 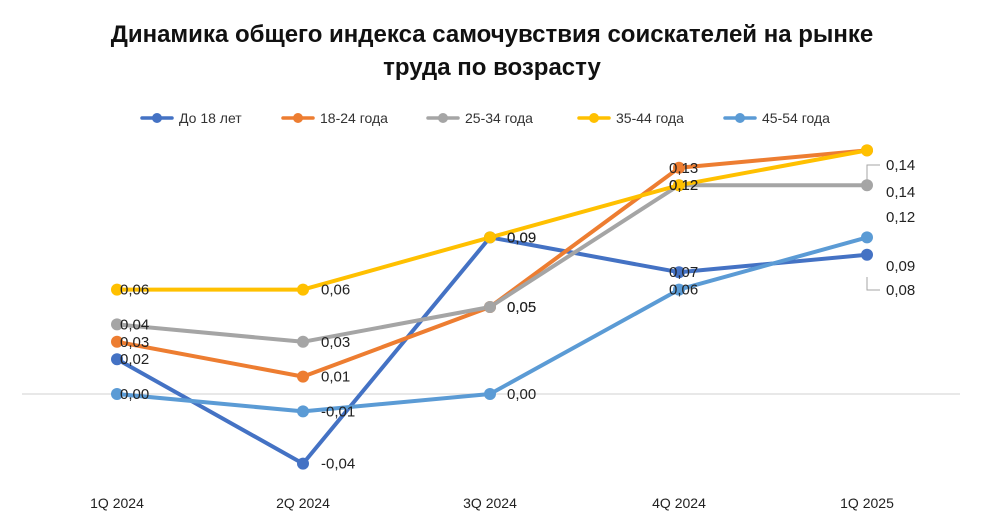 I want to click on x-tick-label: 4Q 2024, so click(x=679, y=503).